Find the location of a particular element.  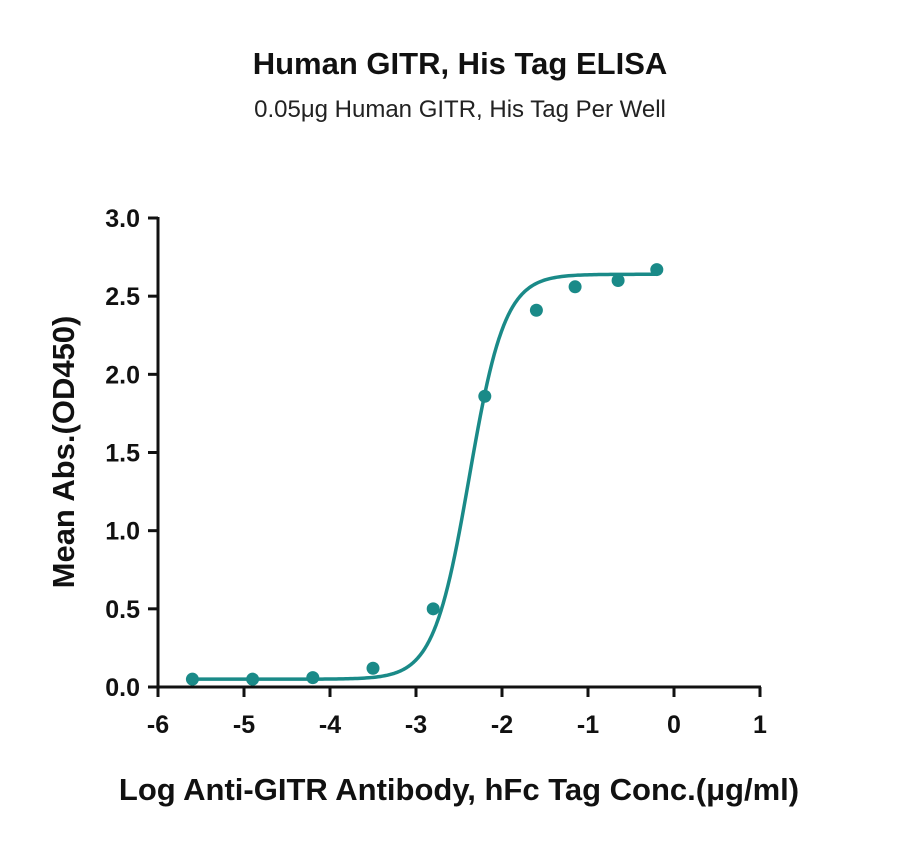

y-tick-label: 0.5 is located at coordinates (122, 610).